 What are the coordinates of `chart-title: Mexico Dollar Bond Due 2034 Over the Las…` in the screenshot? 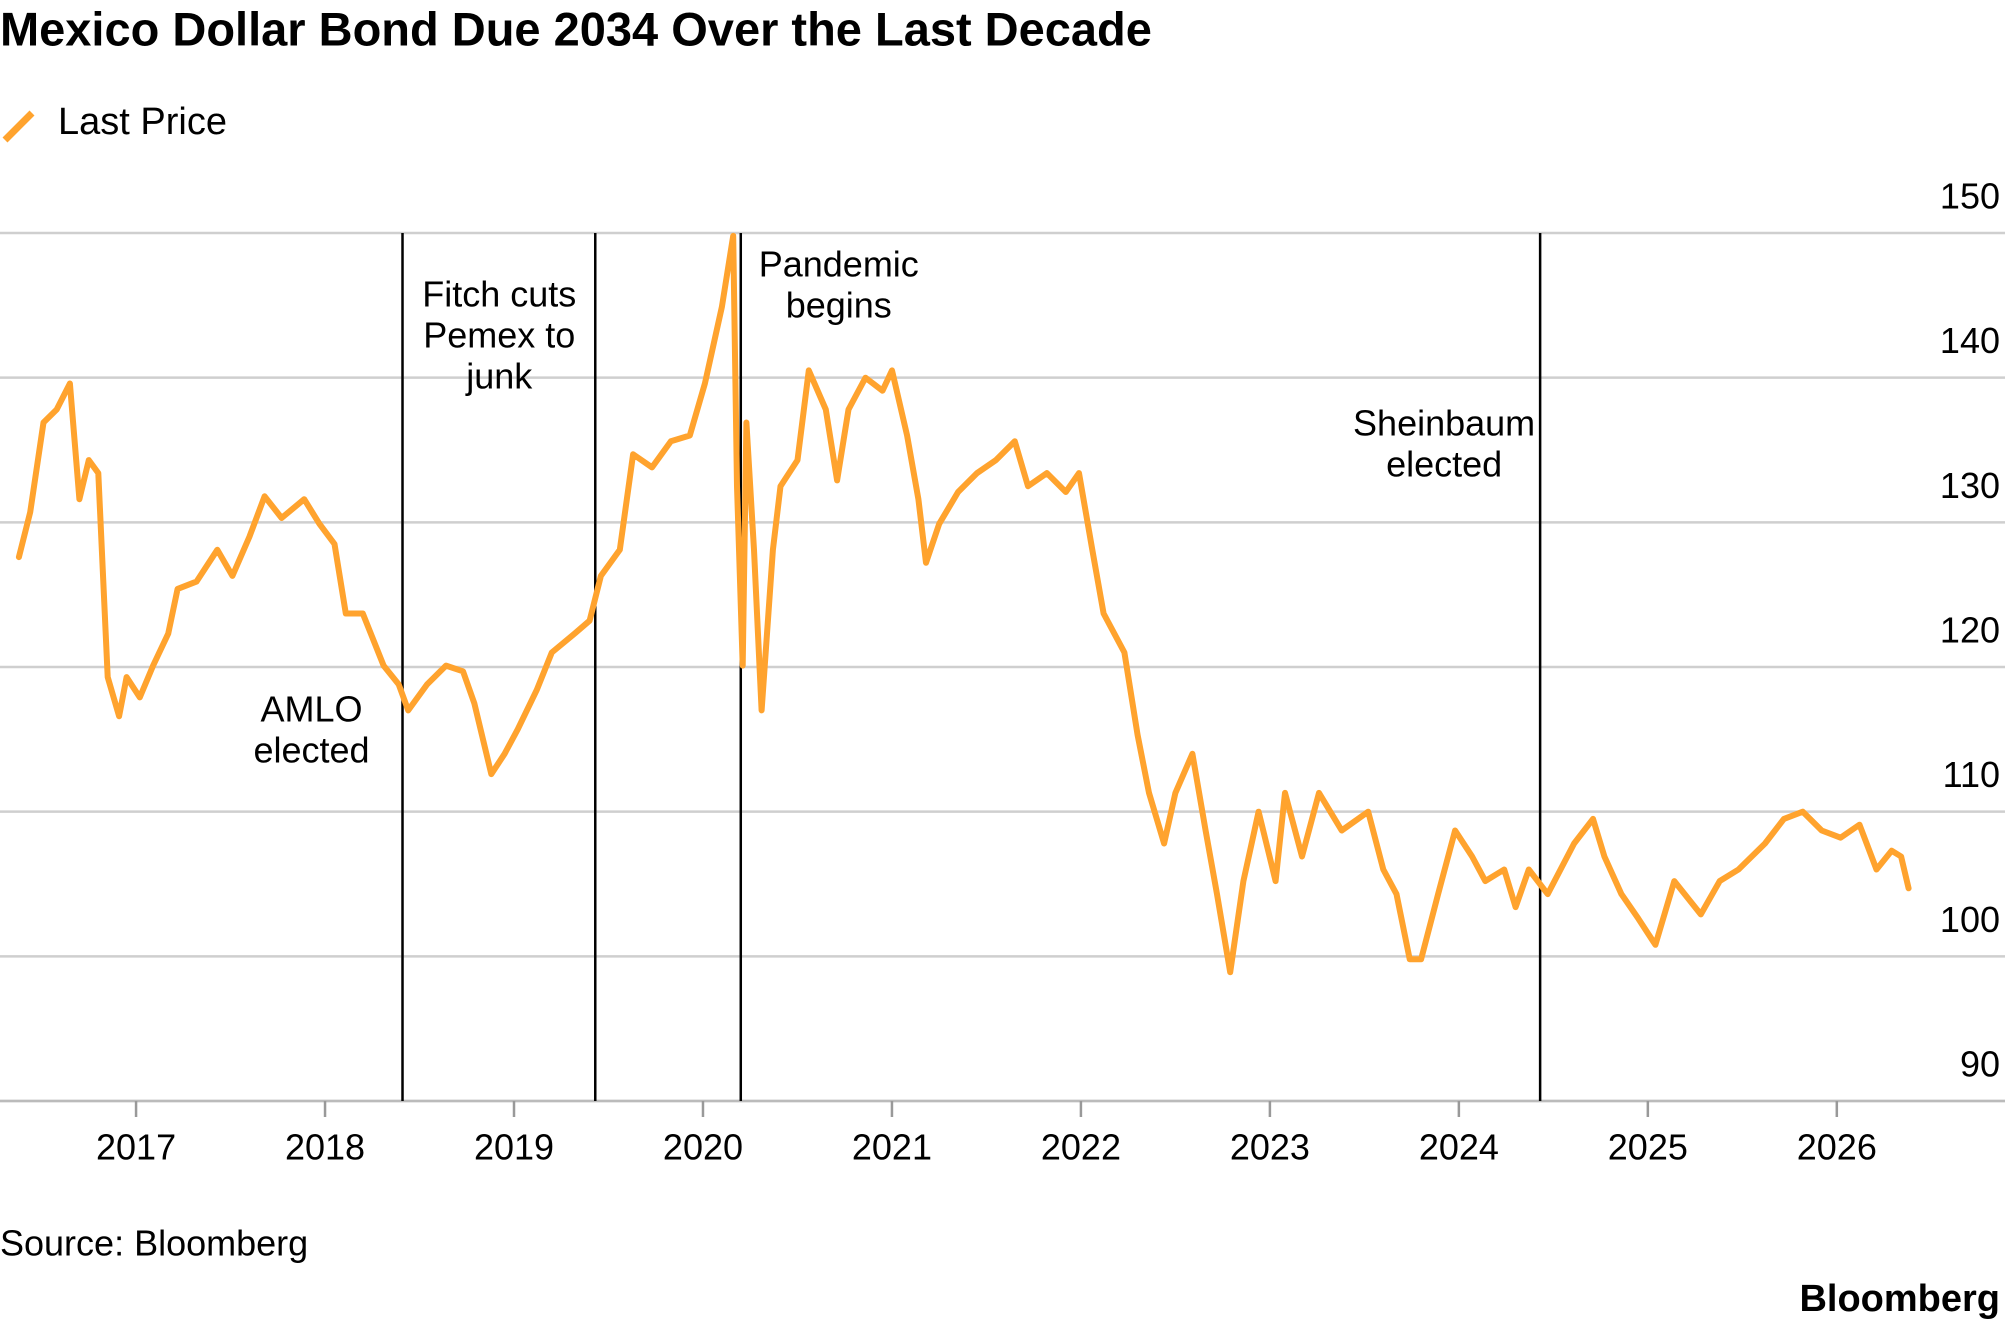 It's located at (576, 28).